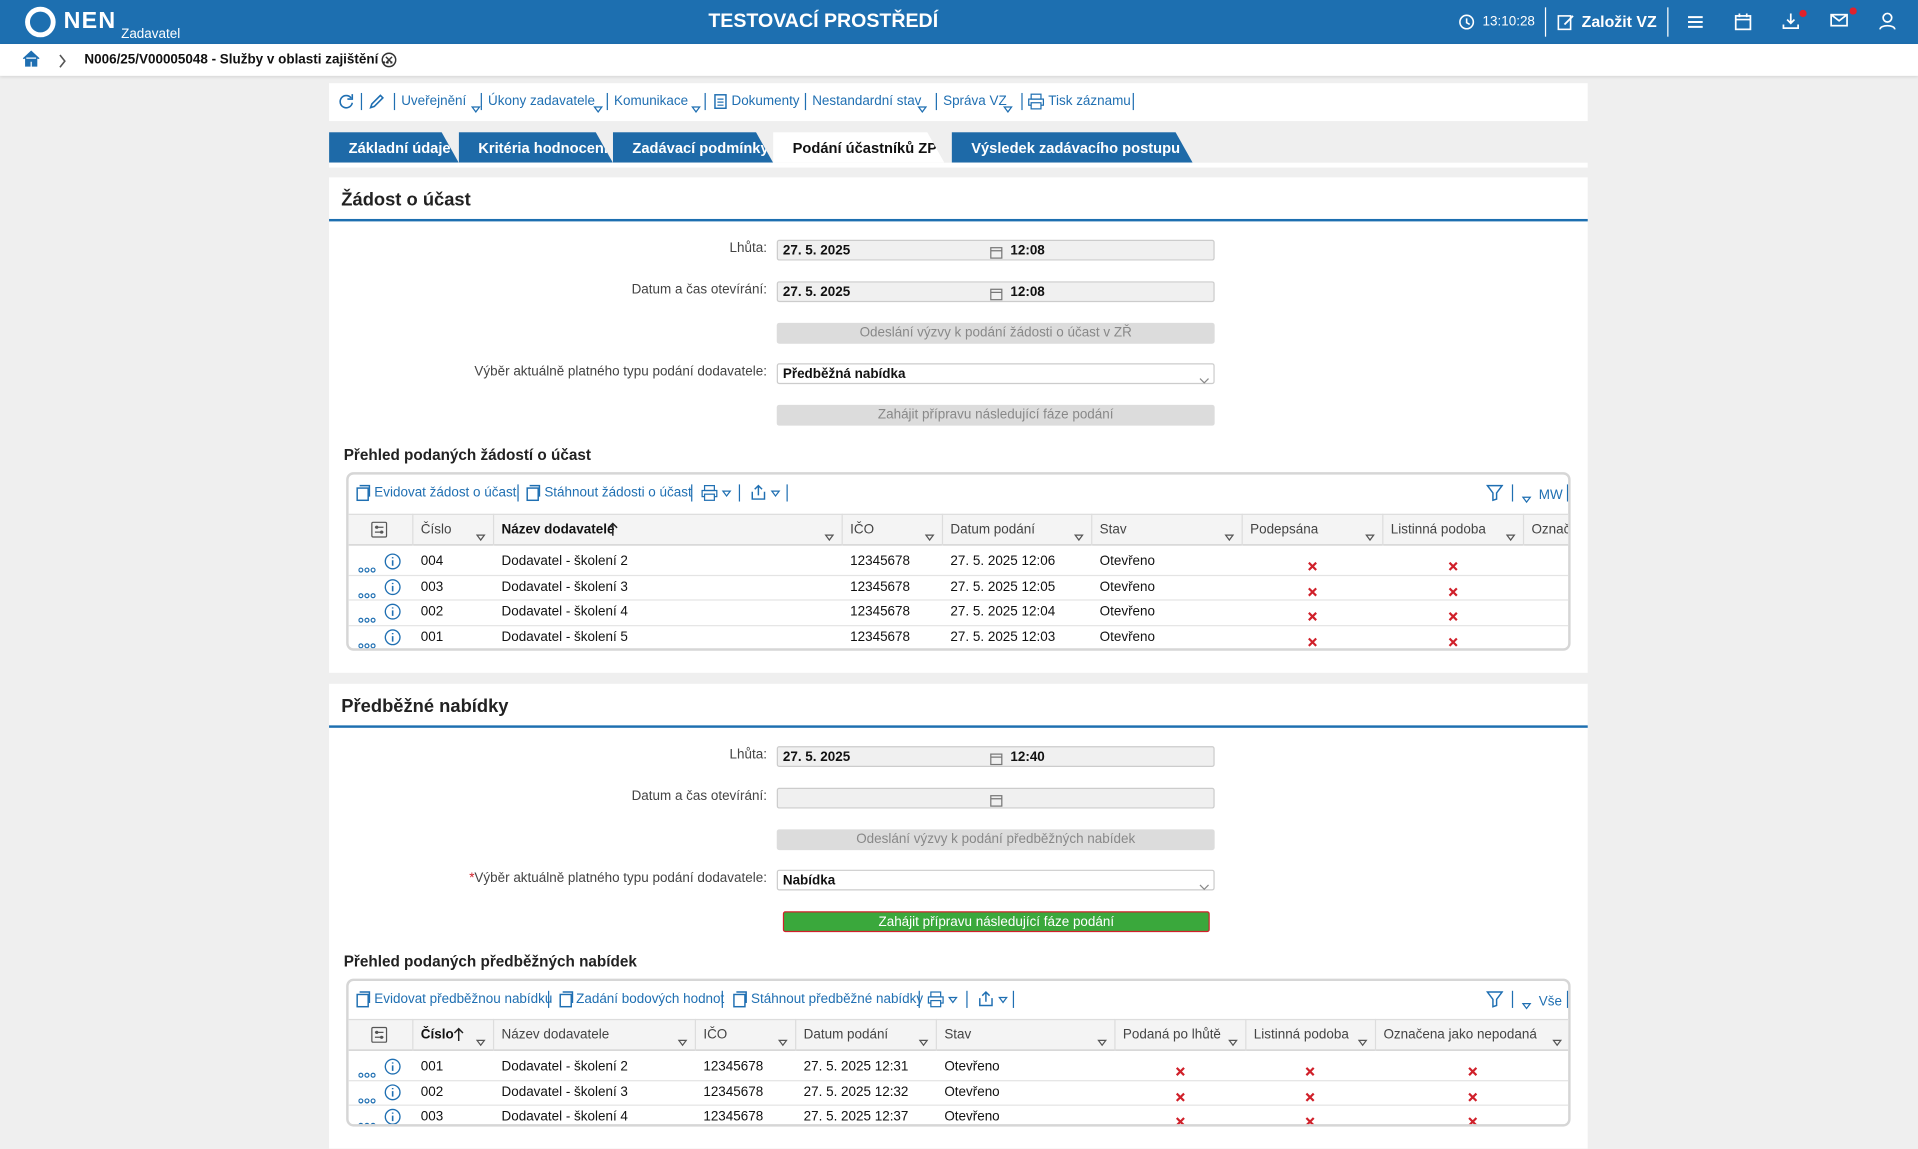 Image resolution: width=1918 pixels, height=1149 pixels. What do you see at coordinates (995, 798) in the screenshot?
I see `date-input` at bounding box center [995, 798].